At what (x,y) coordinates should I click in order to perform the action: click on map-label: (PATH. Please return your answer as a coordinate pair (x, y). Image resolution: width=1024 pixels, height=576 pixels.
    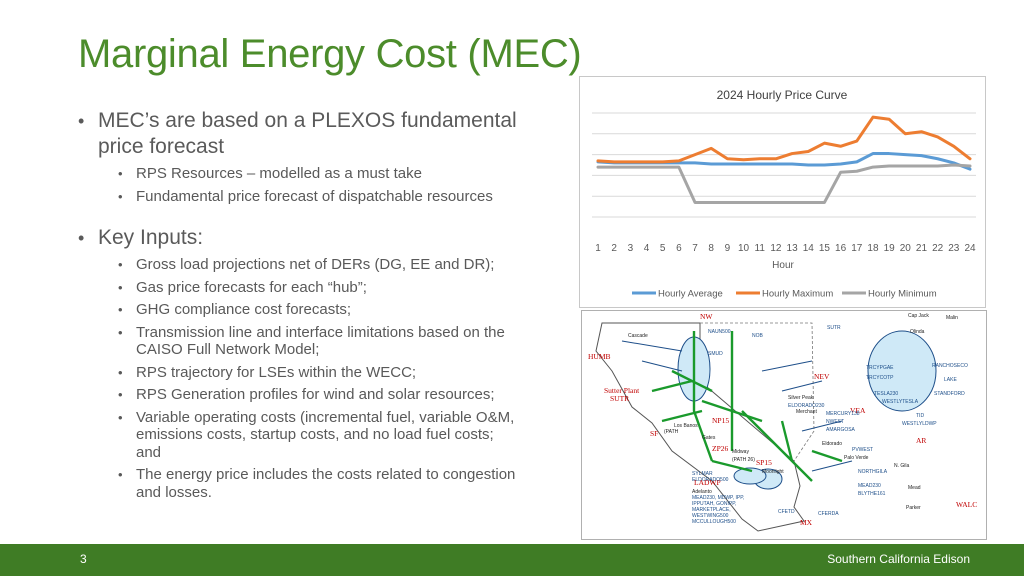
    Looking at the image, I should click on (671, 432).